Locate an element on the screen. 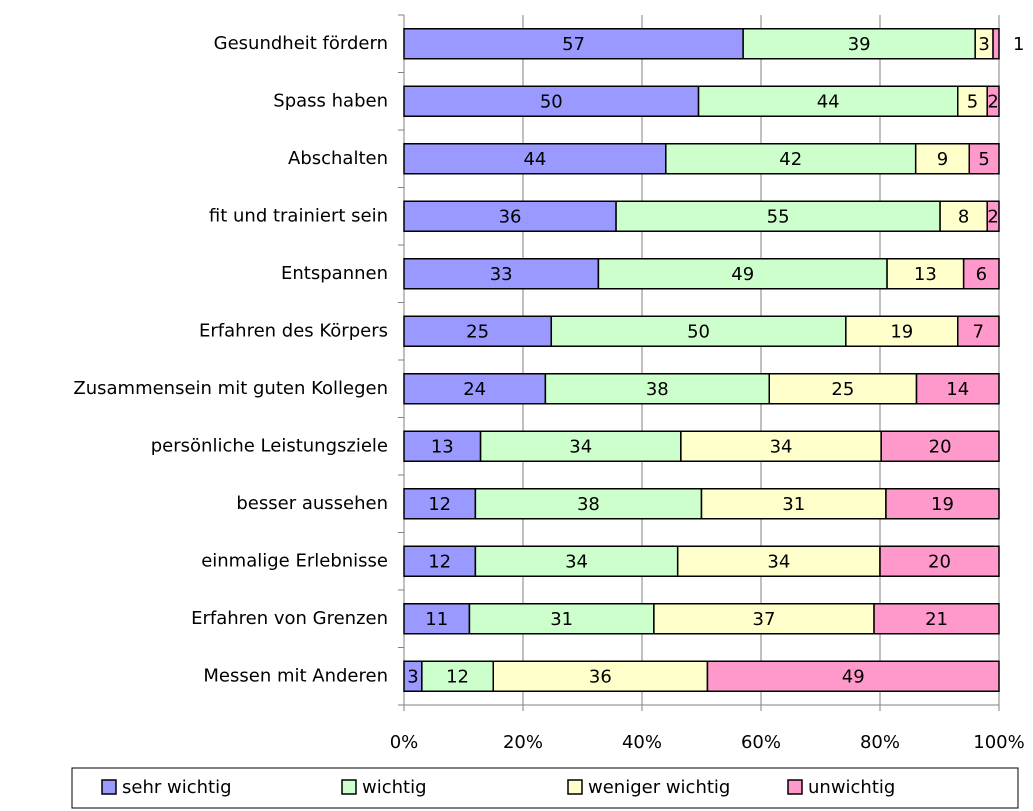  y-tick-label: fit und trainiert sein is located at coordinates (298, 215).